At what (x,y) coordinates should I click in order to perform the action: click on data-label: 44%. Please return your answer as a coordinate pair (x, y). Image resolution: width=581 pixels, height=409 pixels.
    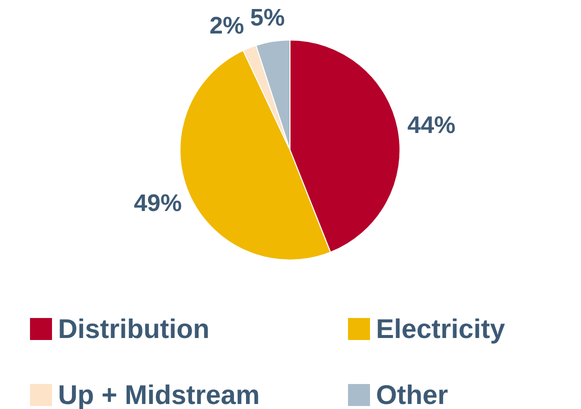
    Looking at the image, I should click on (431, 125).